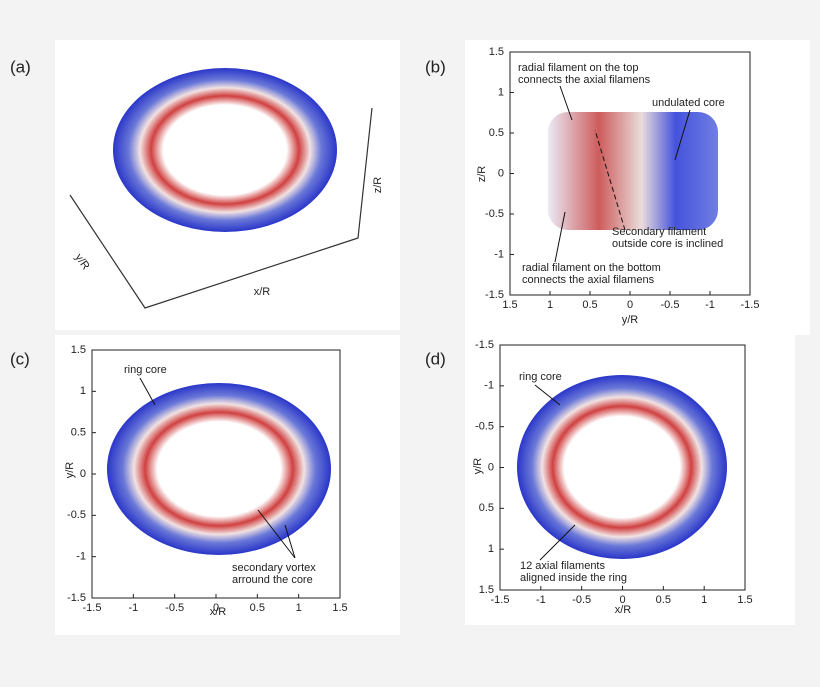 This screenshot has width=820, height=687. I want to click on x-axis-label: y/R, so click(630, 320).